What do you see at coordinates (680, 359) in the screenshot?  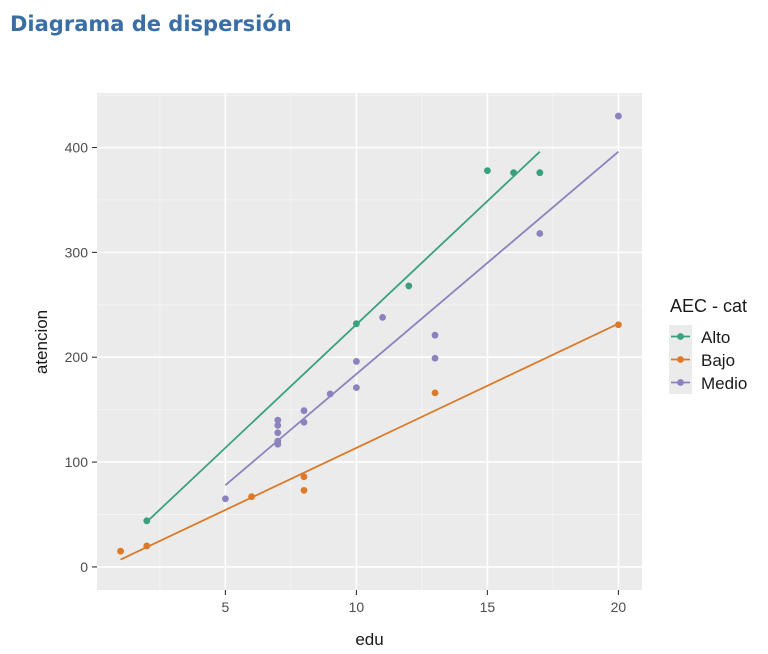 I see `legend-marker-bajo` at bounding box center [680, 359].